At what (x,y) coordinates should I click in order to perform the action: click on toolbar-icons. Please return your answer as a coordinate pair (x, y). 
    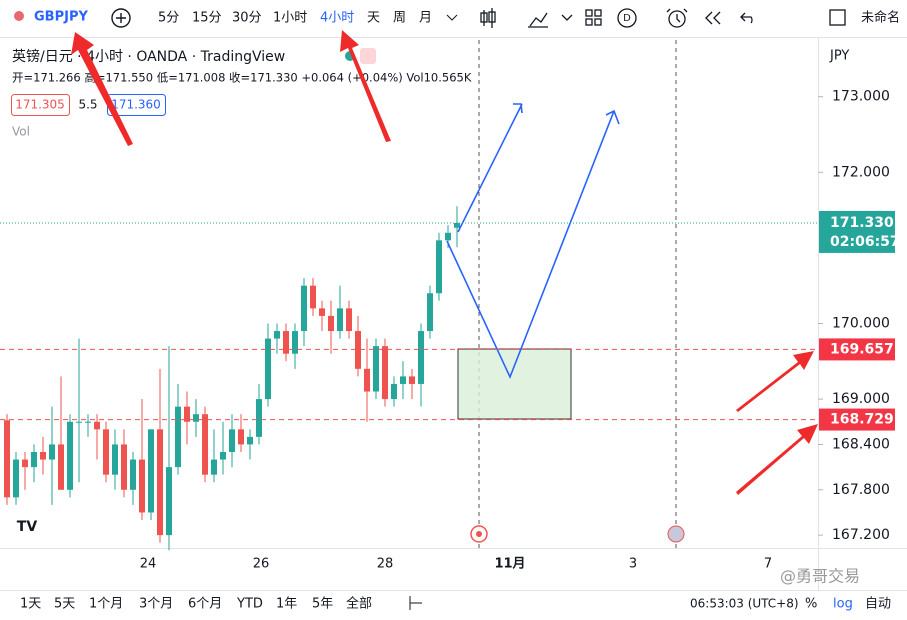
    Looking at the image, I should click on (663, 18).